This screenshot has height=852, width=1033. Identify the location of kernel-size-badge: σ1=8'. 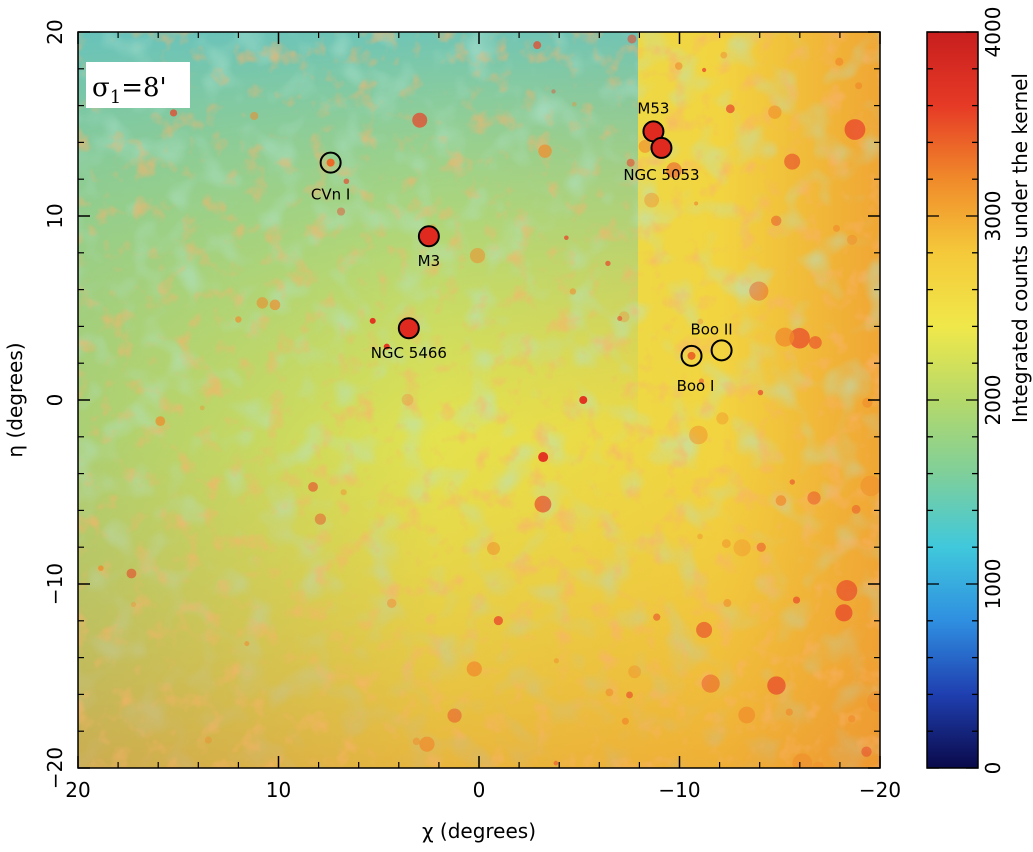
(138, 85).